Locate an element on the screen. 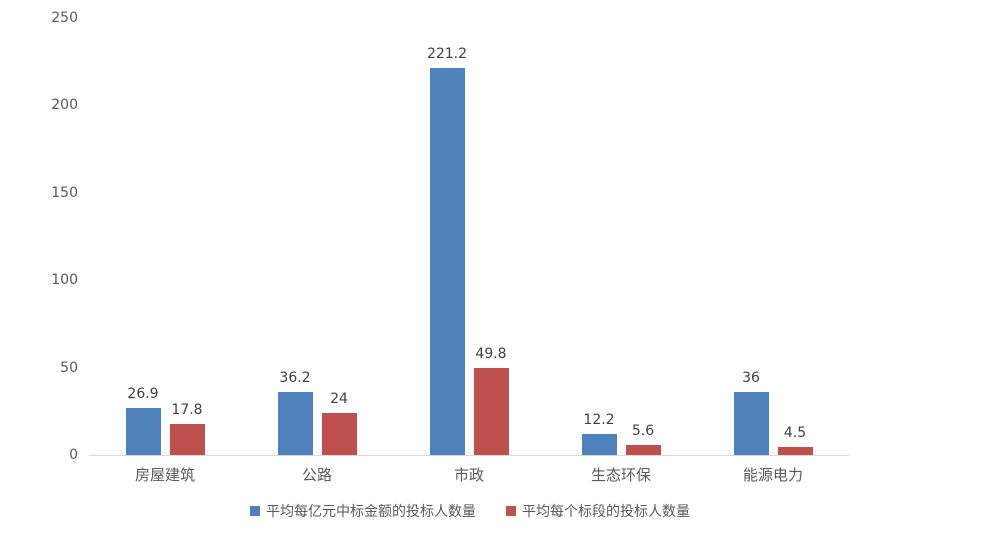  bar-value-label: 49.8 is located at coordinates (491, 353).